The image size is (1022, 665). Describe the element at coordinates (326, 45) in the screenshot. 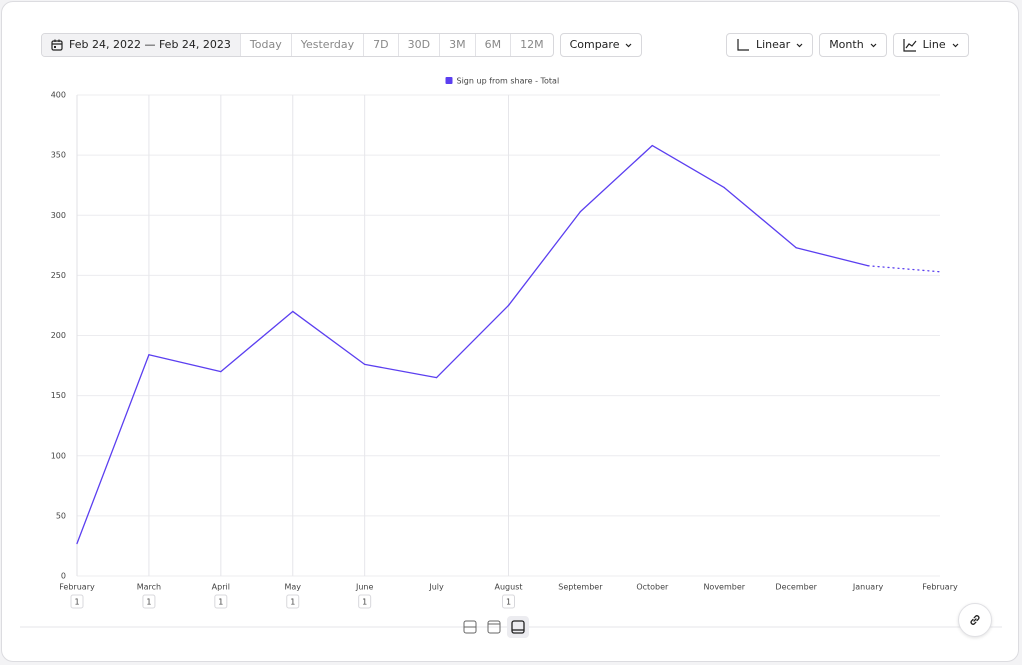

I see `preset: Yesterday` at that location.